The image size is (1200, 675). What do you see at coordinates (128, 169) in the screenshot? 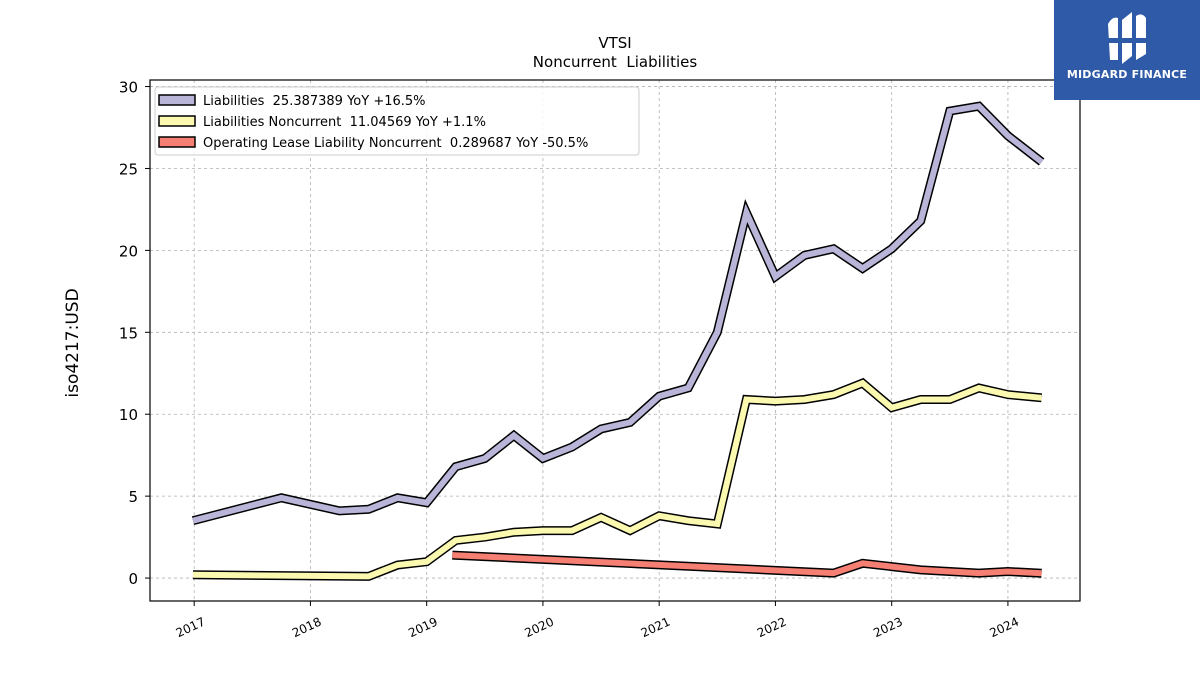
I see `y-tick-label: 25` at bounding box center [128, 169].